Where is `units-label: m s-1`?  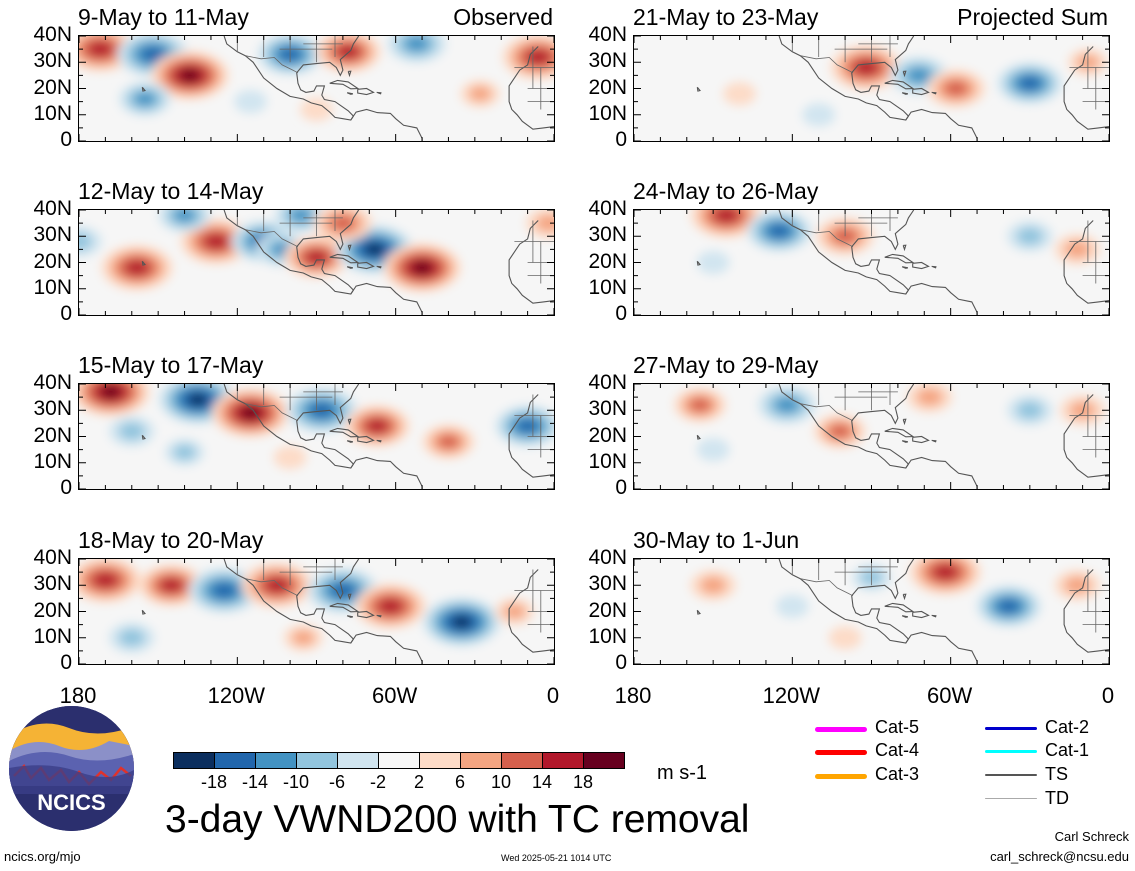 units-label: m s-1 is located at coordinates (682, 773).